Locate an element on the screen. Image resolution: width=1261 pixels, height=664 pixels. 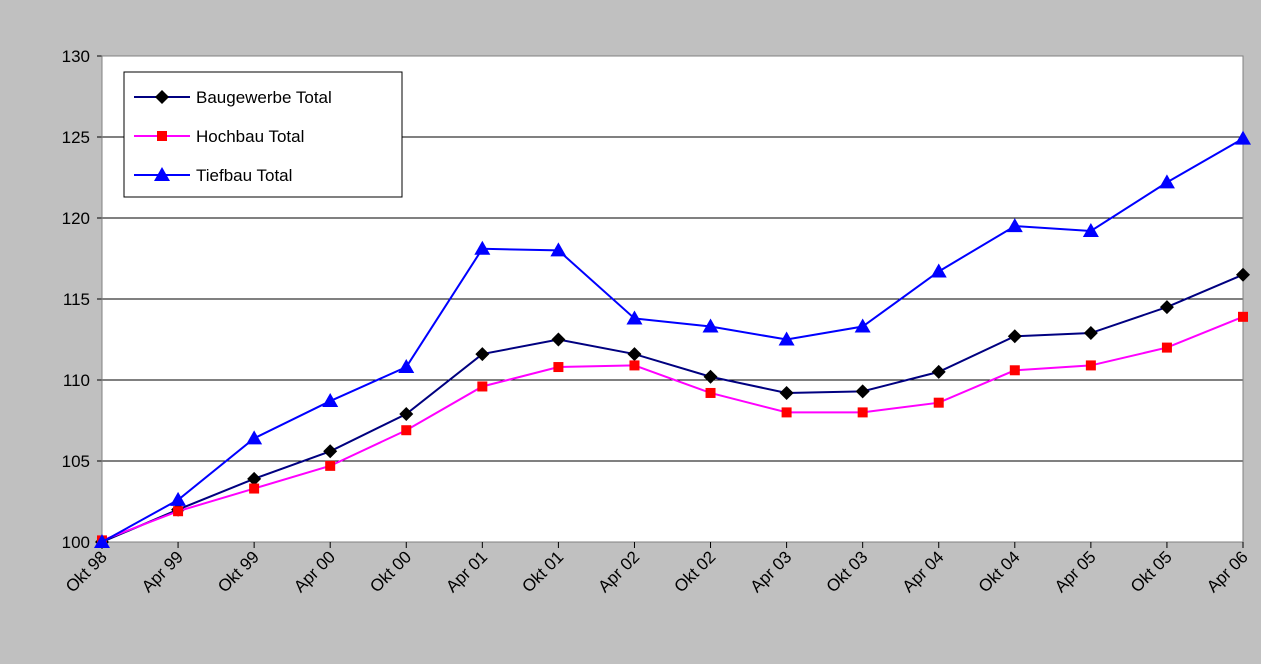
legend-label: Hochbau Total is located at coordinates (250, 136).